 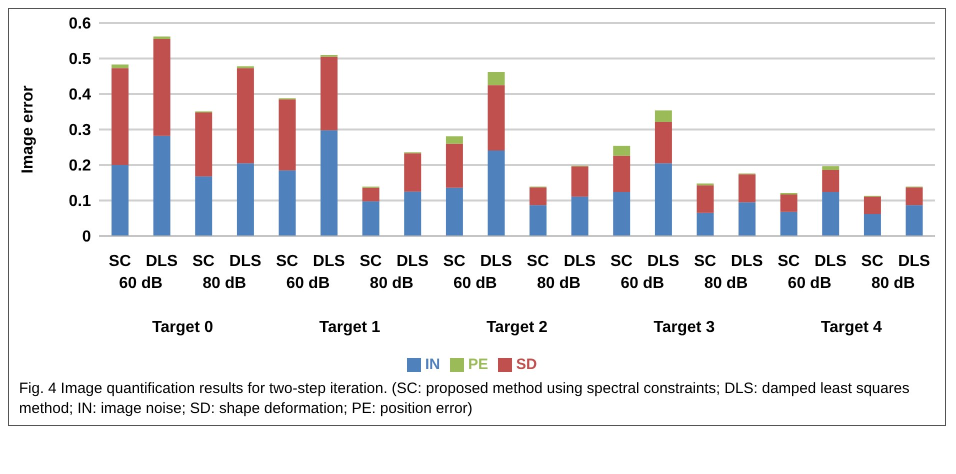 I want to click on text: Target 1, so click(x=350, y=328).